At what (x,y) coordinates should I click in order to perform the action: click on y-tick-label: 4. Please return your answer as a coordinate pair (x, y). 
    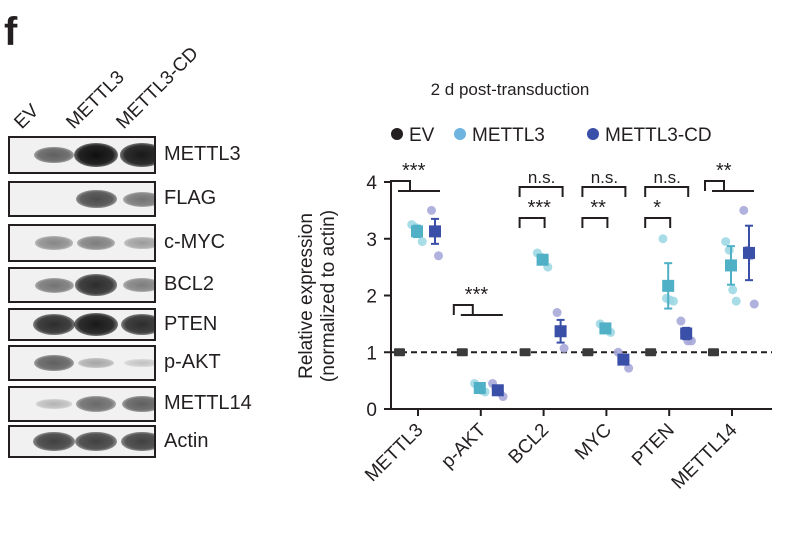
    Looking at the image, I should click on (371, 183).